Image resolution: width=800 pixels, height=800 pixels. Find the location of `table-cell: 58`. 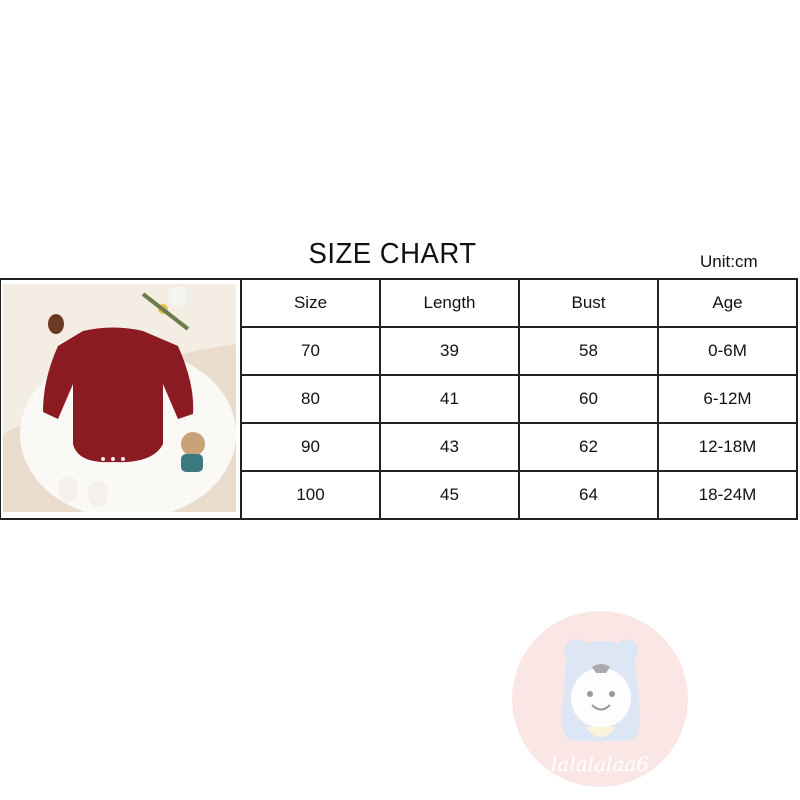

table-cell: 58 is located at coordinates (588, 351).